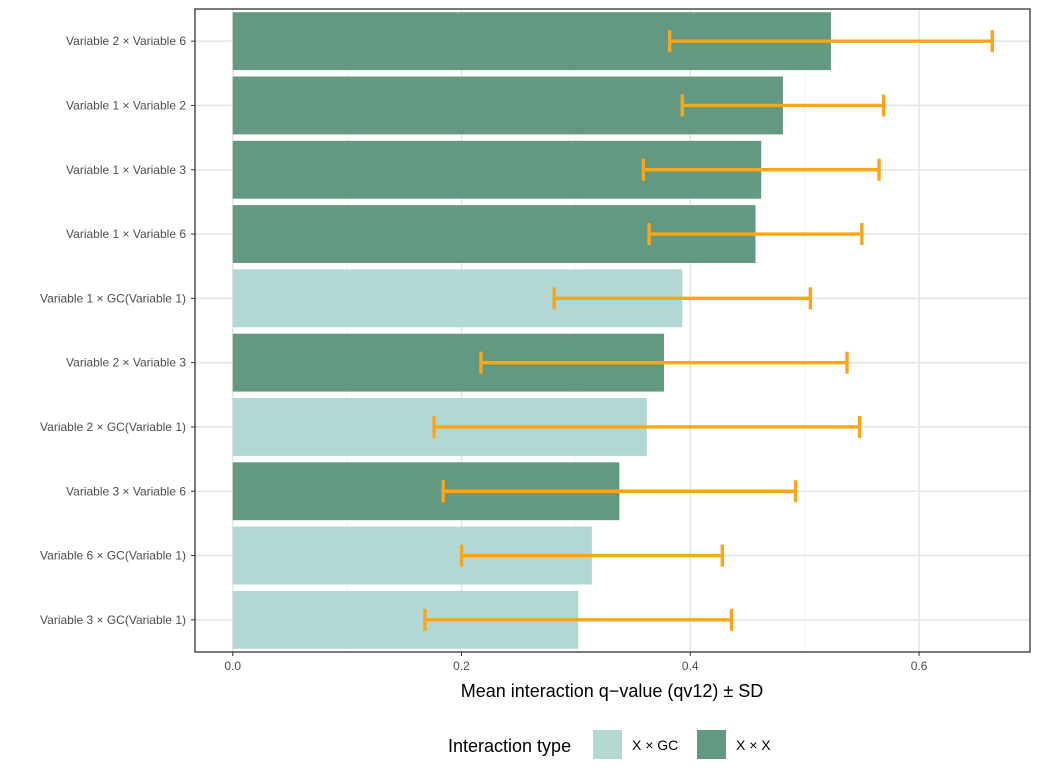 The image size is (1040, 780). I want to click on y-tick-label: Variable 3 × GC(Variable 1), so click(113, 620).